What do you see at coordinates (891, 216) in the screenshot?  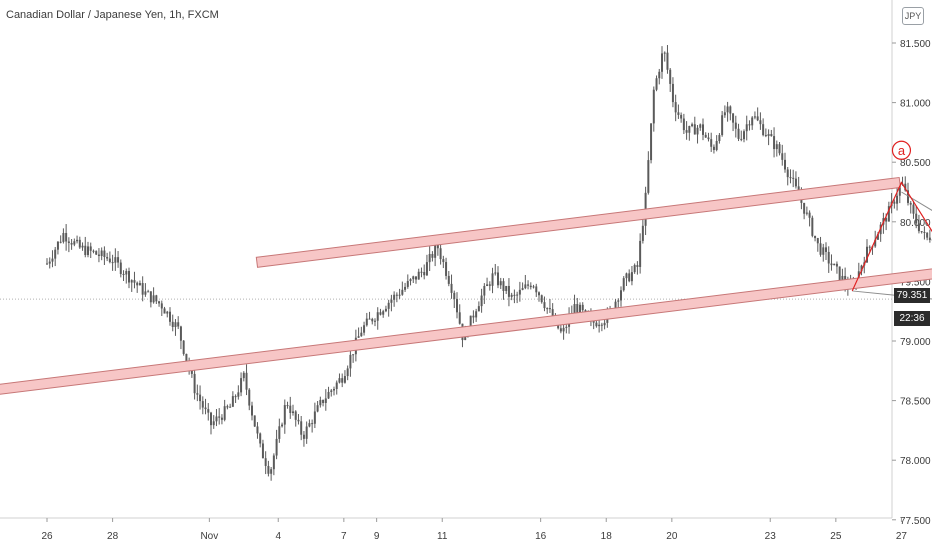 I see `wave-annotations: abcde` at bounding box center [891, 216].